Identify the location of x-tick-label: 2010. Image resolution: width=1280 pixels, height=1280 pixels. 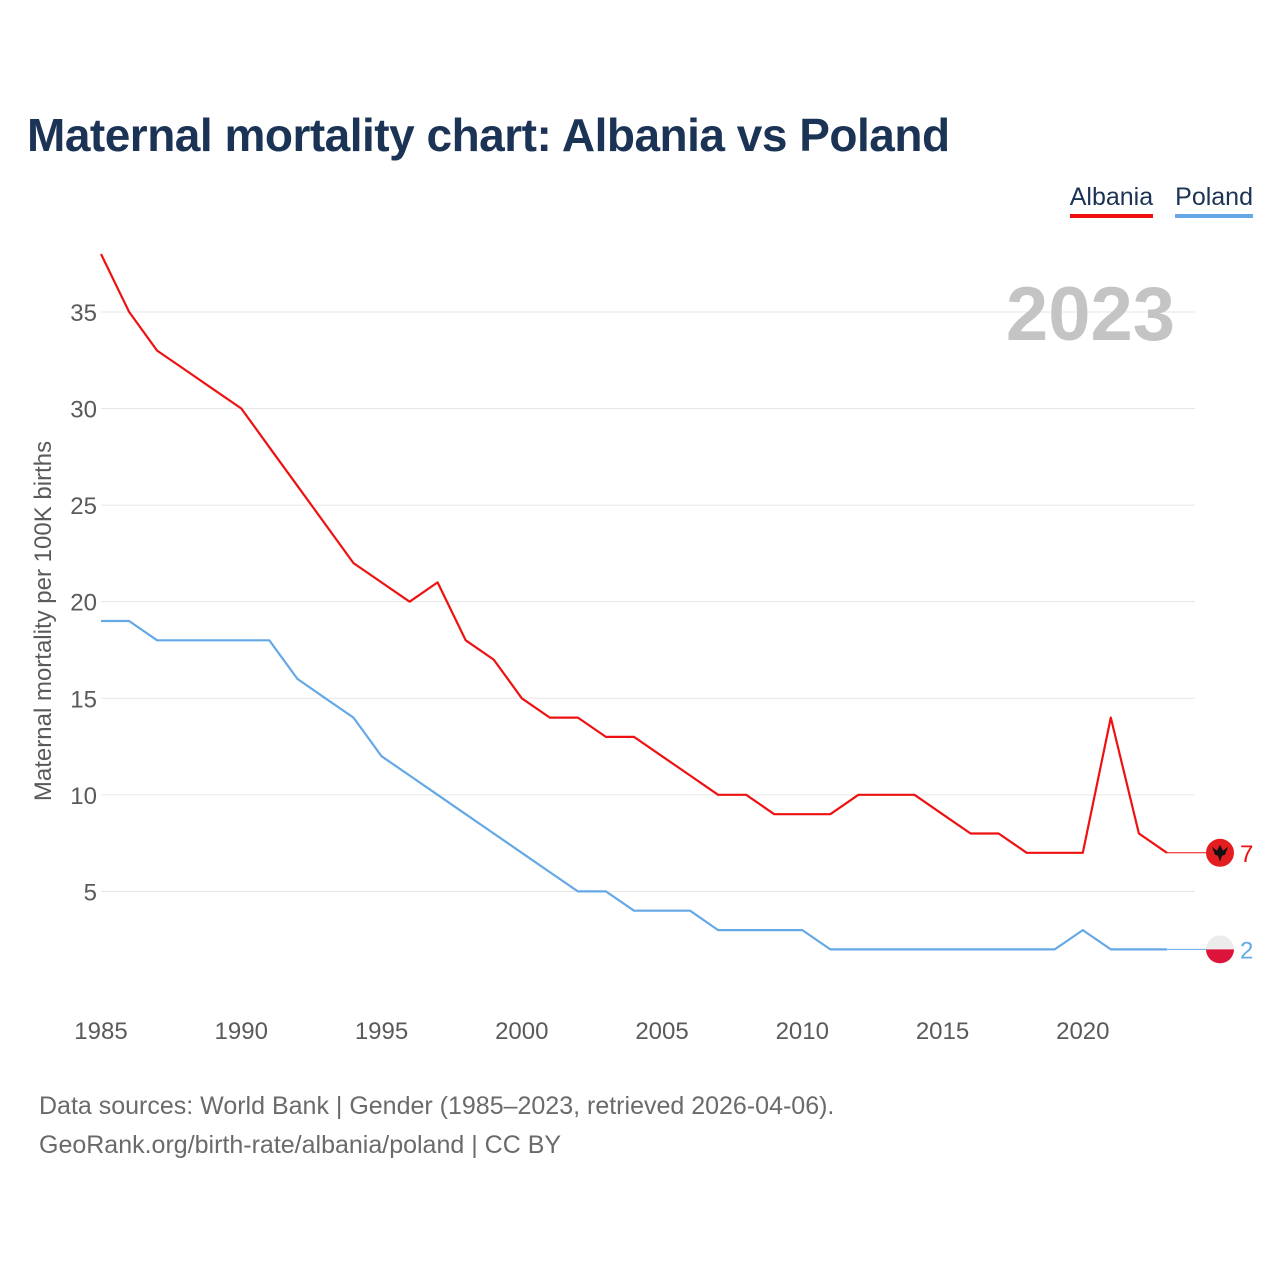
(802, 1031).